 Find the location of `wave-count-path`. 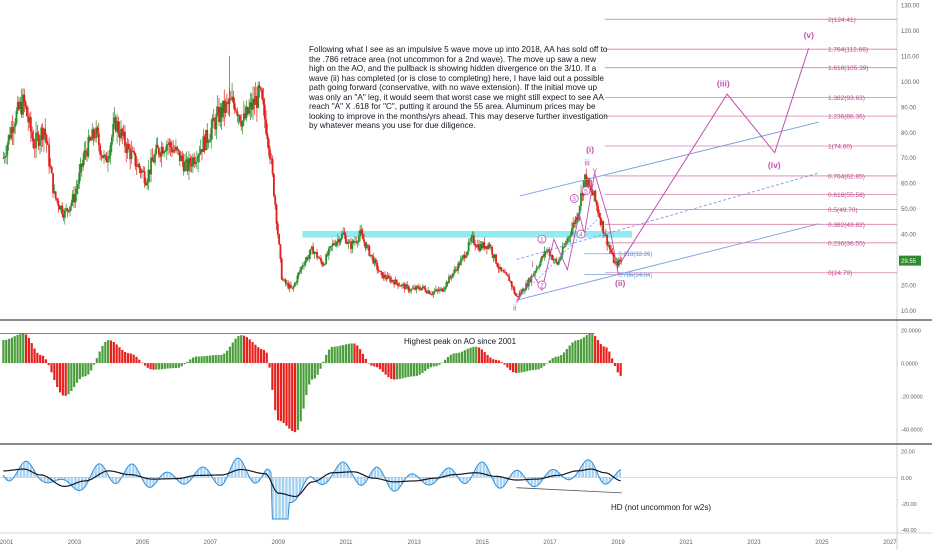

wave-count-path is located at coordinates (567, 237).